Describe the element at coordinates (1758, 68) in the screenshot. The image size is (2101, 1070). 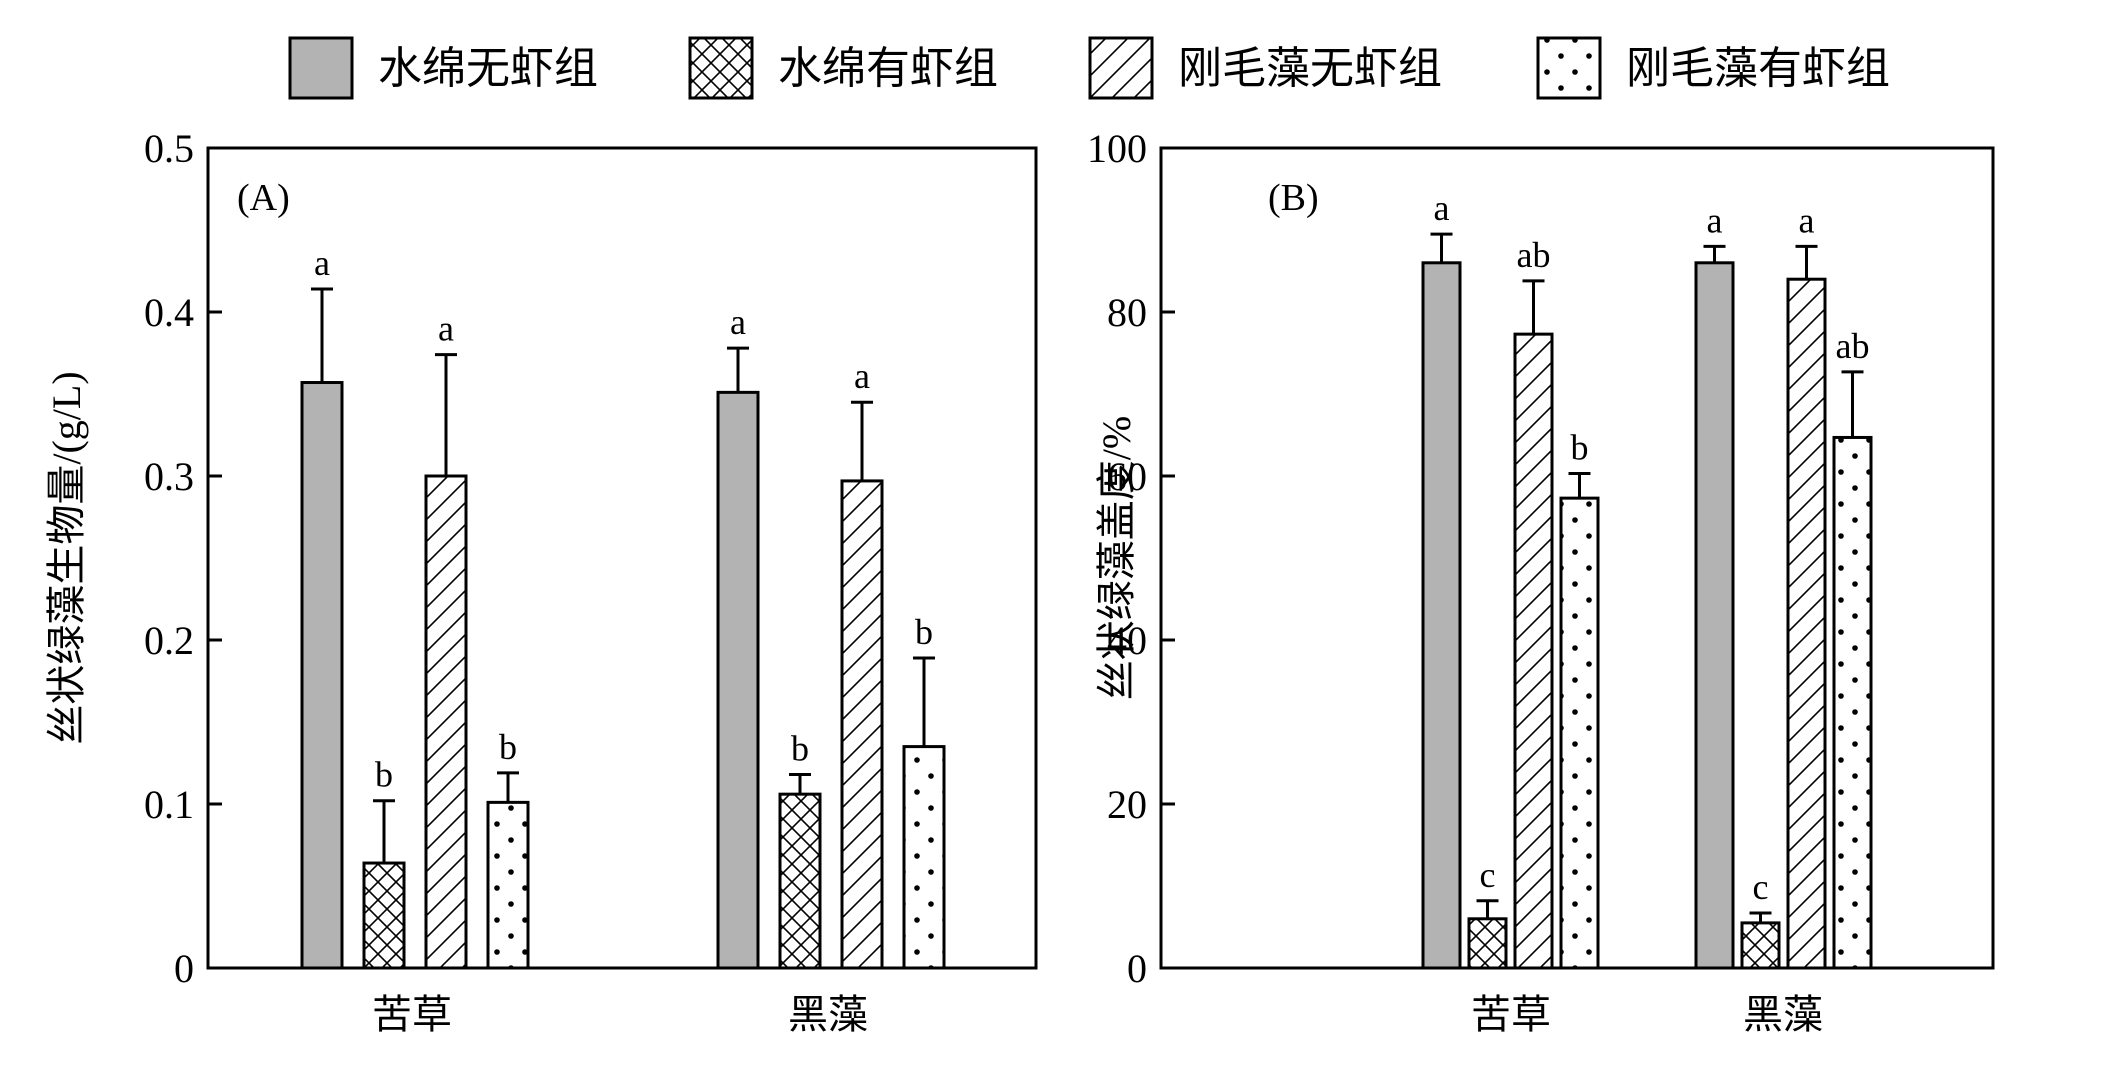
I see `legend-label: 刚毛藻有虾组` at that location.